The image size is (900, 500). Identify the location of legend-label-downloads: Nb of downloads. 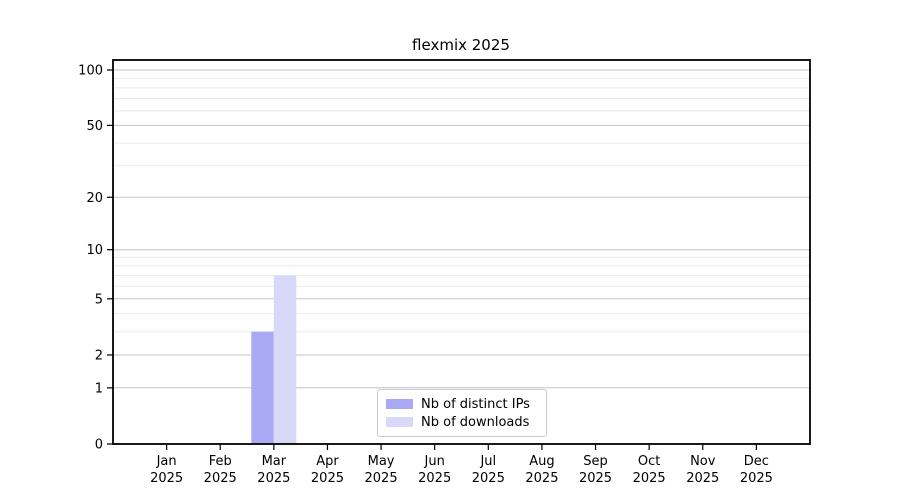
(475, 422).